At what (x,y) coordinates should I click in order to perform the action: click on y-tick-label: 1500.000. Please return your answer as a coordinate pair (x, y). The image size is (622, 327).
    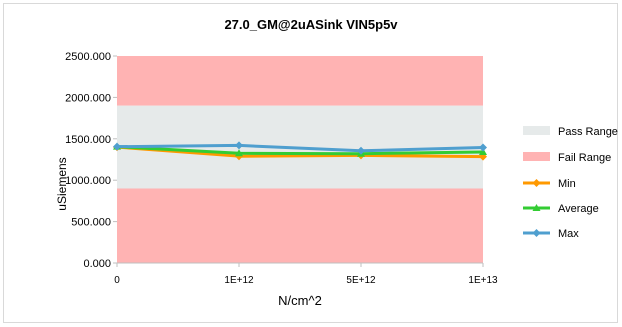
    Looking at the image, I should click on (88, 140).